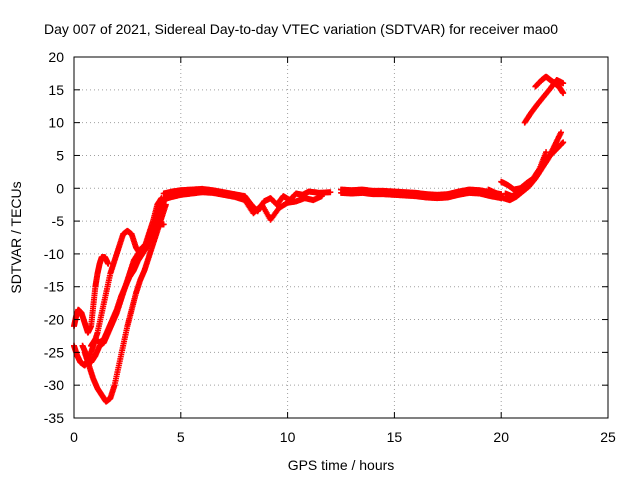 The width and height of the screenshot is (640, 480). What do you see at coordinates (60, 155) in the screenshot?
I see `y-tick-label: 5` at bounding box center [60, 155].